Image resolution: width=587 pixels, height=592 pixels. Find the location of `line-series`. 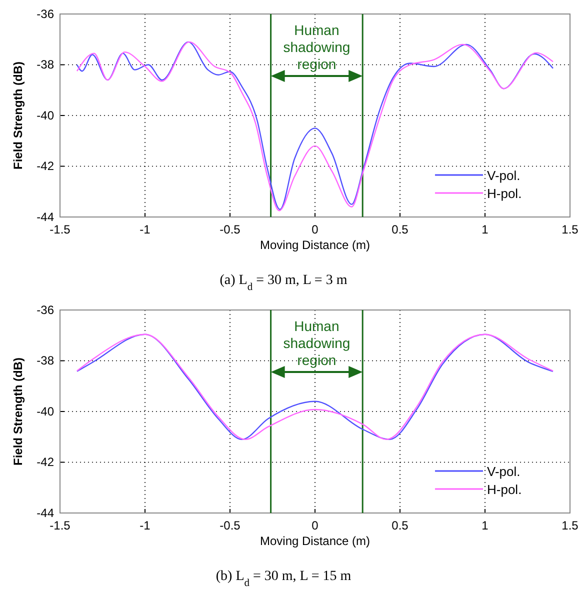

line-series is located at coordinates (315, 387).